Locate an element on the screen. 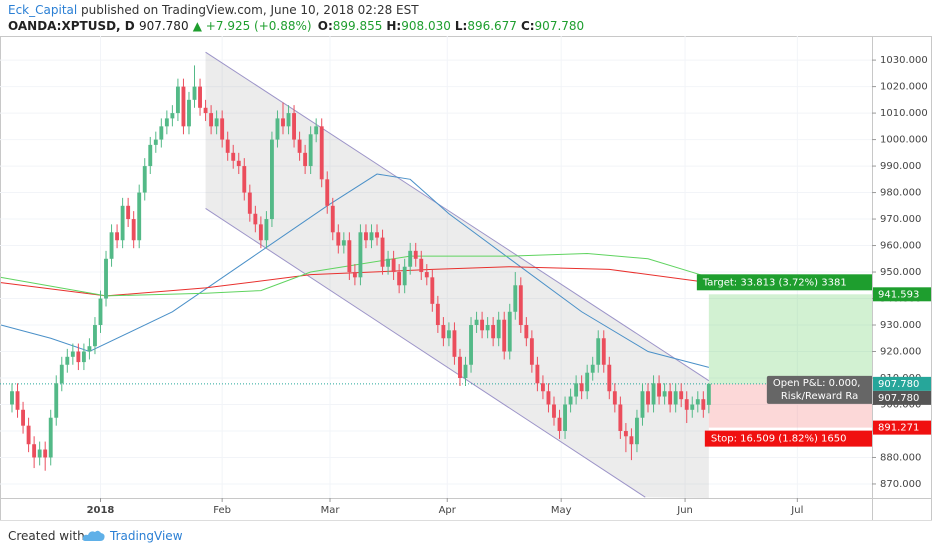 The height and width of the screenshot is (551, 932). y-tick-label: 930.000 is located at coordinates (900, 325).